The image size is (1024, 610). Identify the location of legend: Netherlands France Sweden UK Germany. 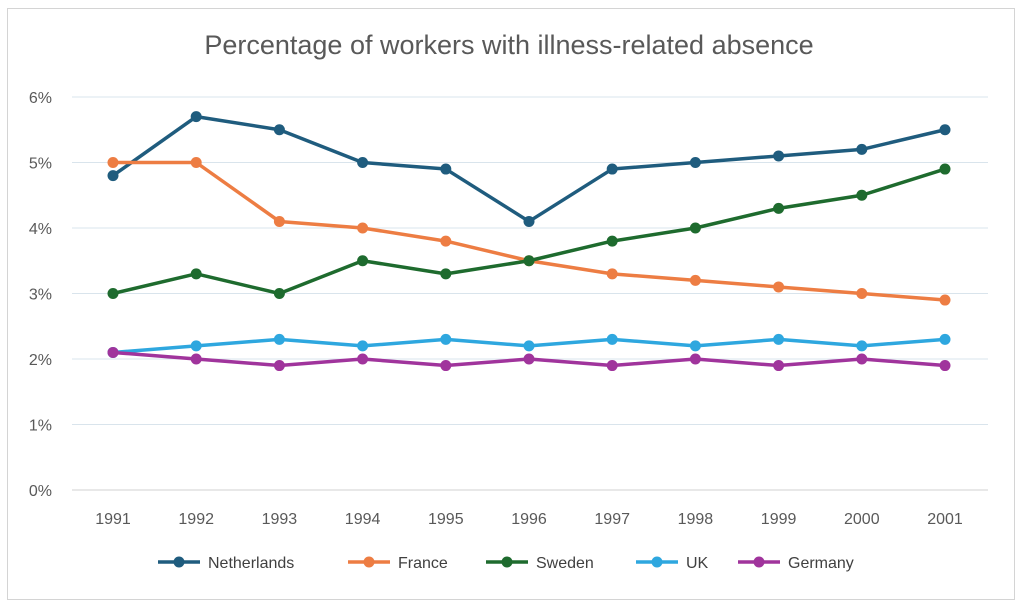
(506, 563).